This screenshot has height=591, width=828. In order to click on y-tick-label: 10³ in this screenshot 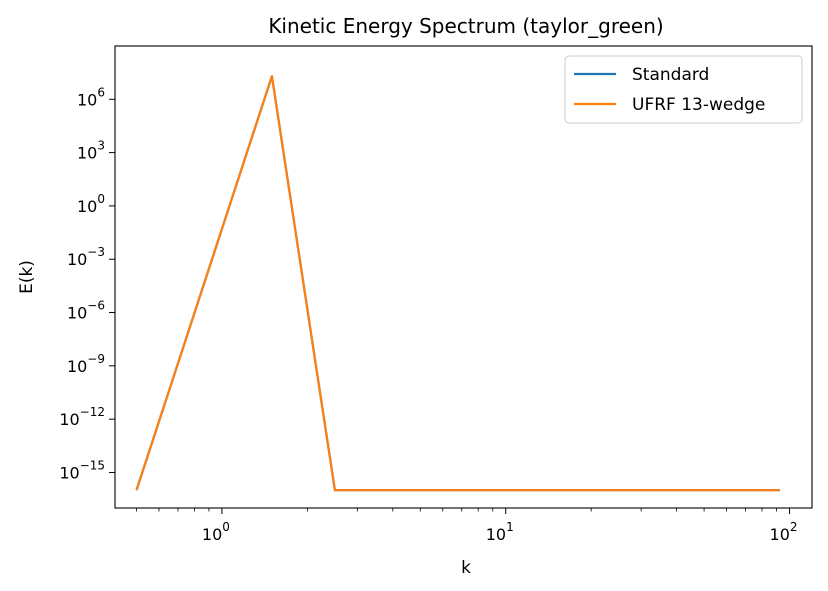, I will do `click(91, 151)`.